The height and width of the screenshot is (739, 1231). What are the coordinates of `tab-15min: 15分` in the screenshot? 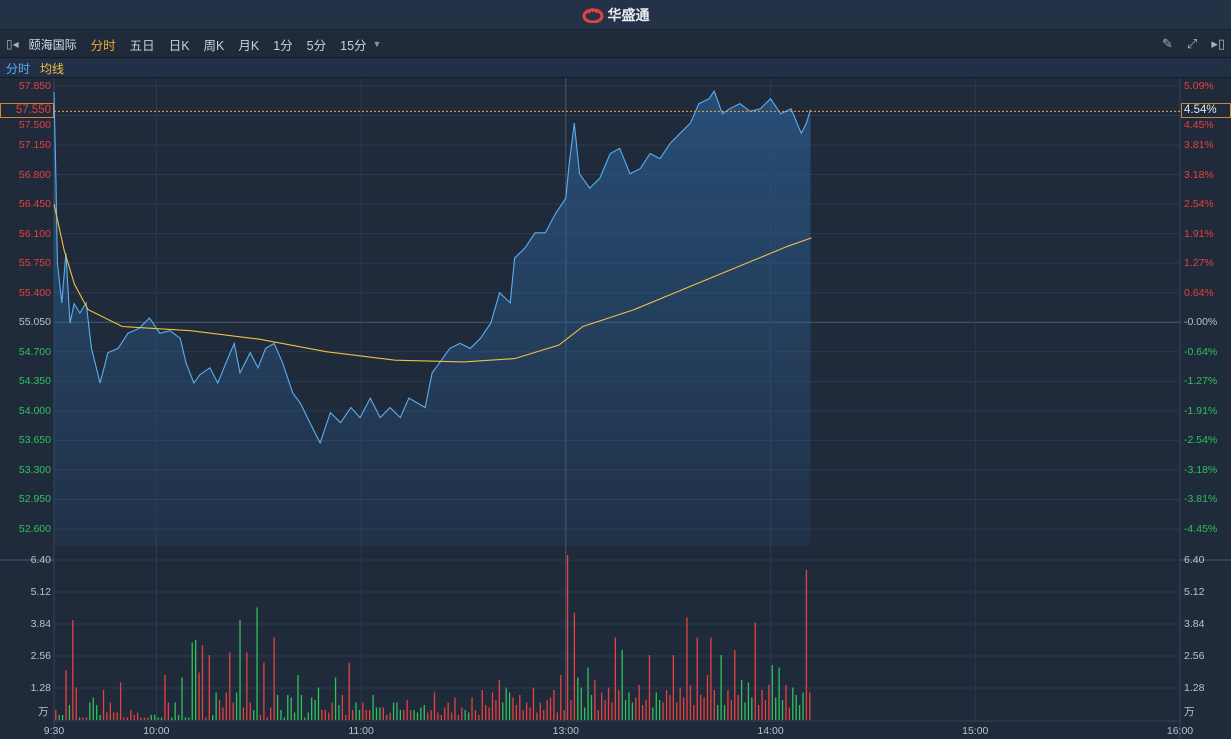 It's located at (353, 45).